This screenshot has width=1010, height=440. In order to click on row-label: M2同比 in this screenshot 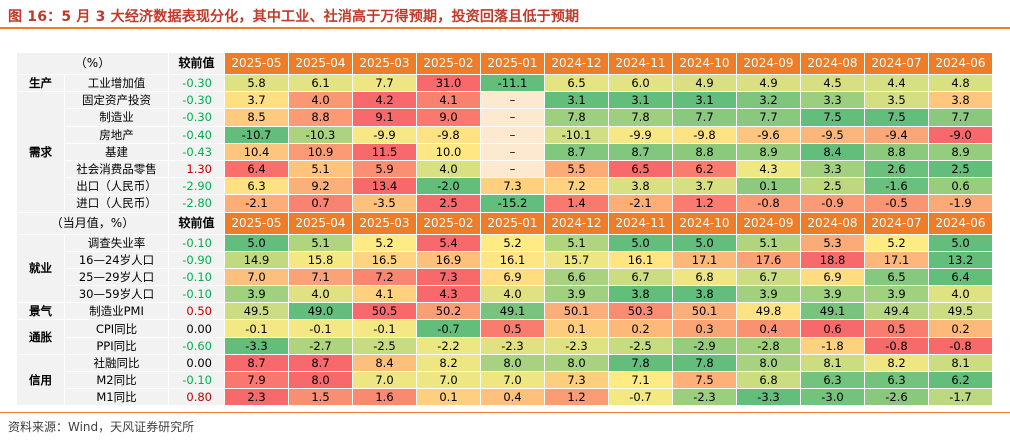, I will do `click(116, 380)`.